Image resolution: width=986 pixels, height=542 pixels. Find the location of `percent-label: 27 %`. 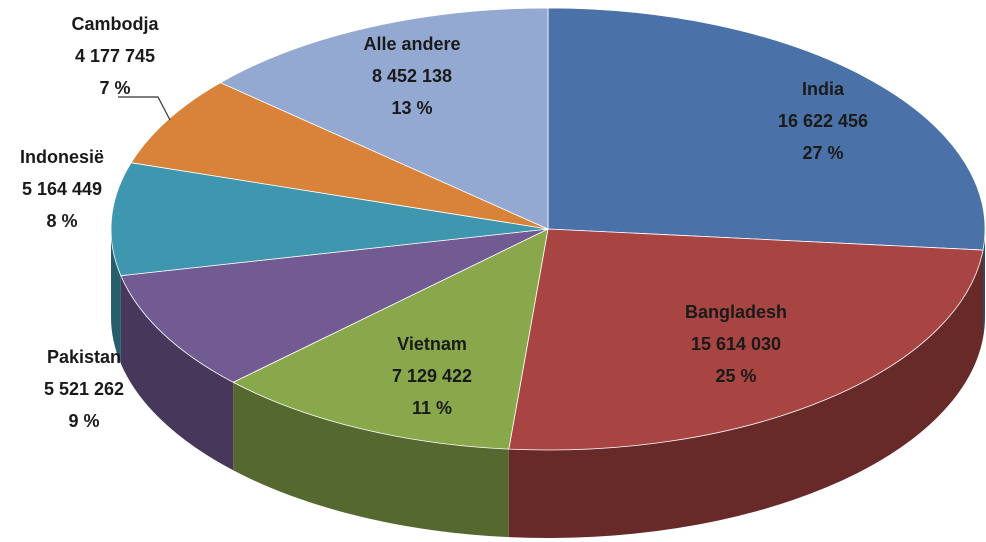

percent-label: 27 % is located at coordinates (822, 153).